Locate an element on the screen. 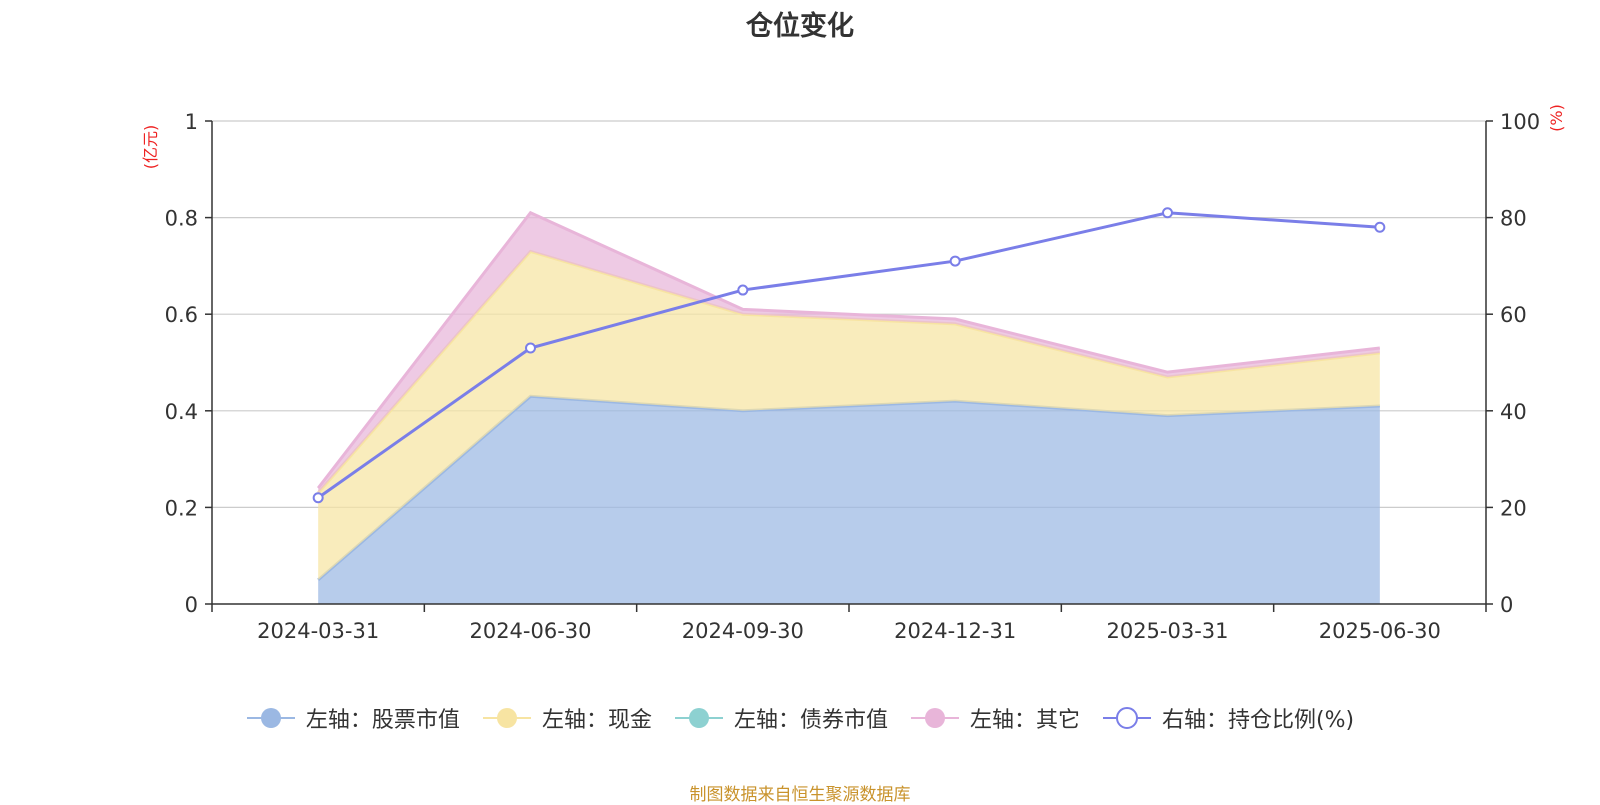 Image resolution: width=1600 pixels, height=805 pixels. legend-item: 左轴：股票市值 is located at coordinates (353, 718).